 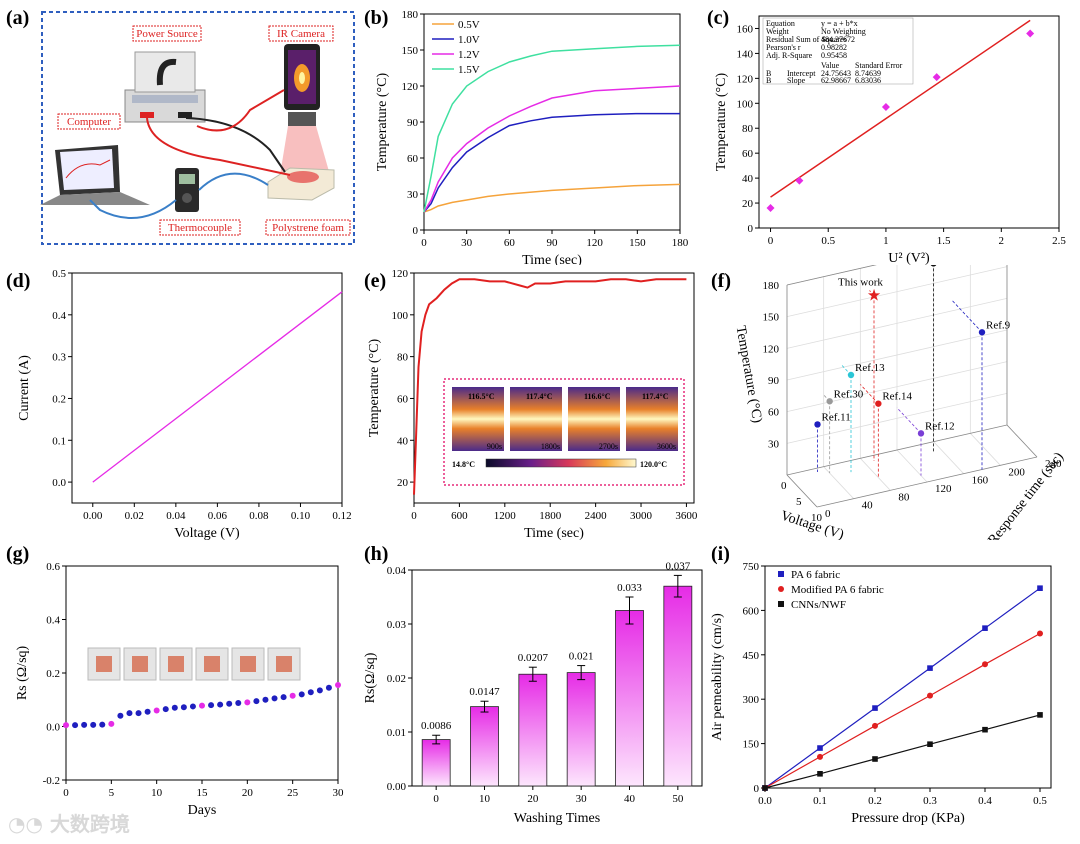 What do you see at coordinates (985, 801) in the screenshot?
I see `x-tick-label: 0.4` at bounding box center [985, 801].